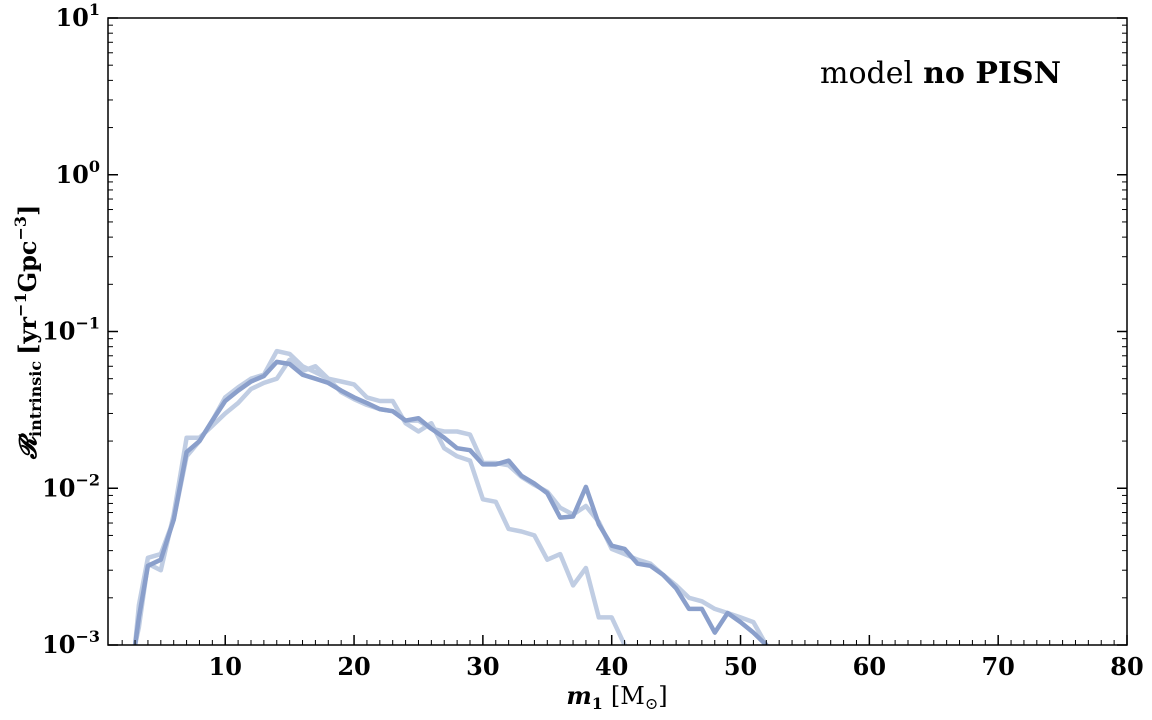 The image size is (1152, 720). Describe the element at coordinates (71, 643) in the screenshot. I see `y-tick-label: 10⁻³` at that location.